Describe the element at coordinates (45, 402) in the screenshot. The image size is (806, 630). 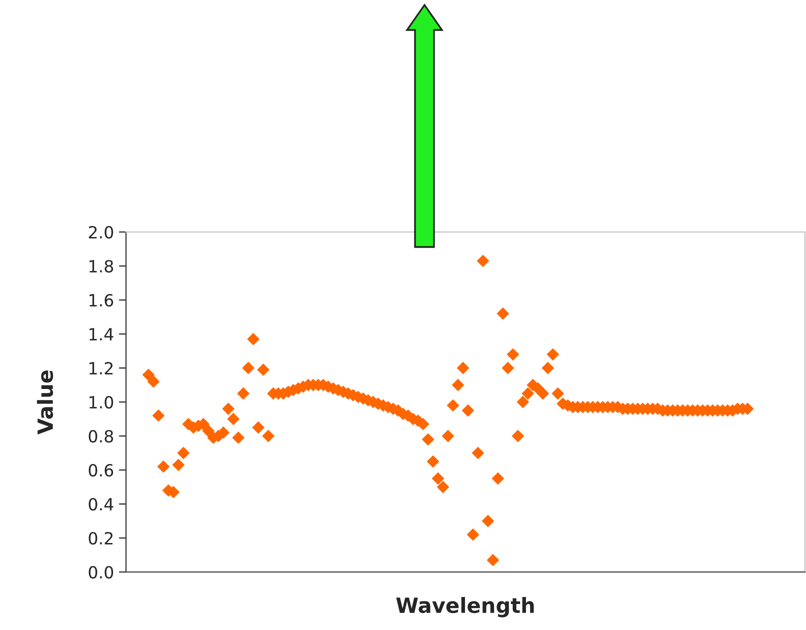
I see `y-axis-title: Value` at that location.